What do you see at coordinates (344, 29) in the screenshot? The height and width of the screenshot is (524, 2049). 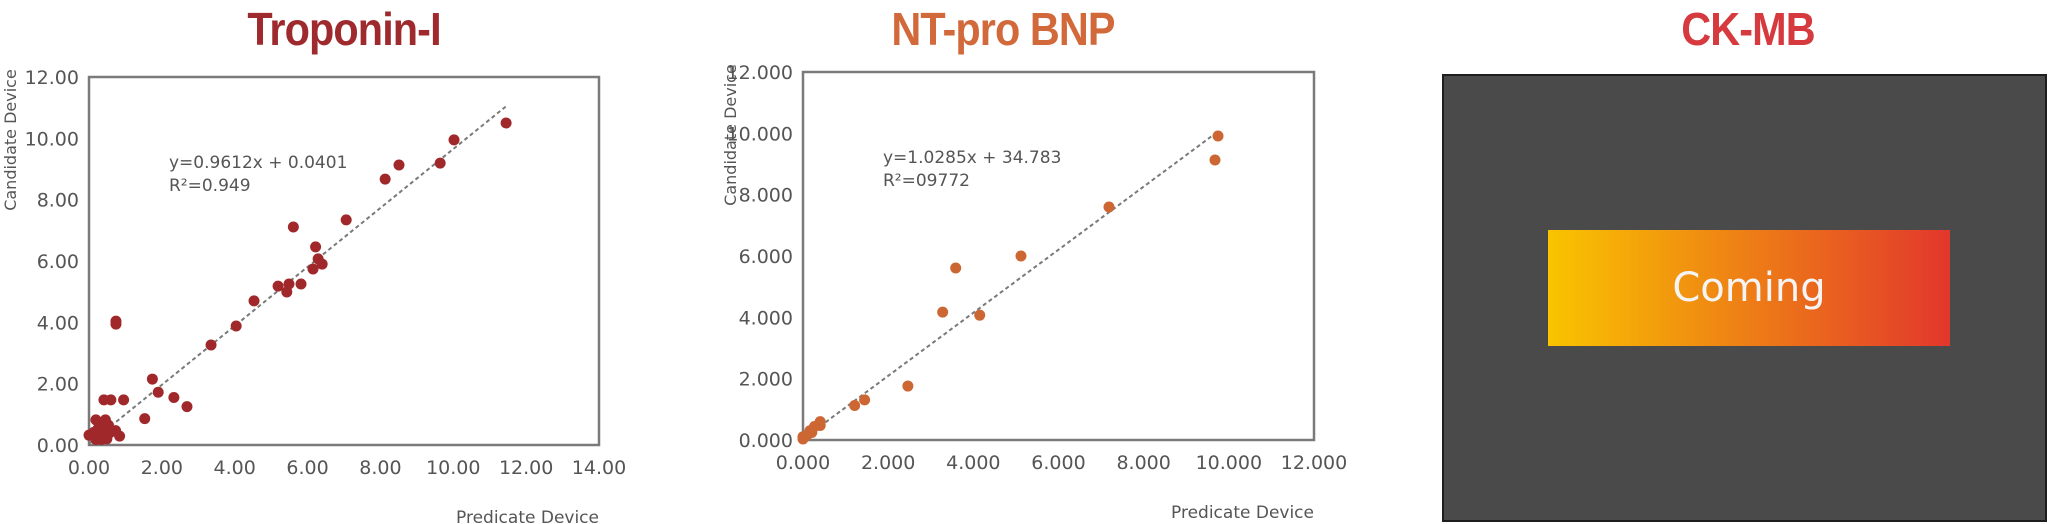 I see `troponin-title: Troponin-I` at bounding box center [344, 29].